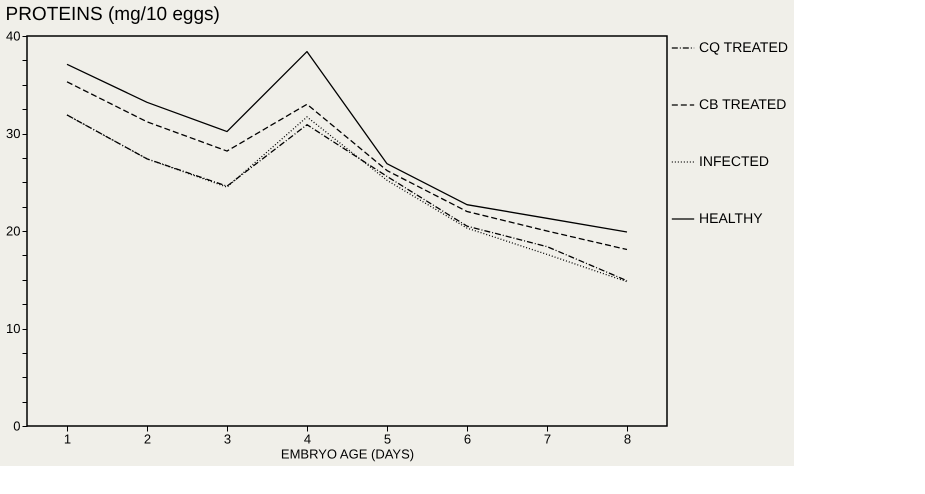  What do you see at coordinates (16, 426) in the screenshot?
I see `y-tick-label: 0` at bounding box center [16, 426].